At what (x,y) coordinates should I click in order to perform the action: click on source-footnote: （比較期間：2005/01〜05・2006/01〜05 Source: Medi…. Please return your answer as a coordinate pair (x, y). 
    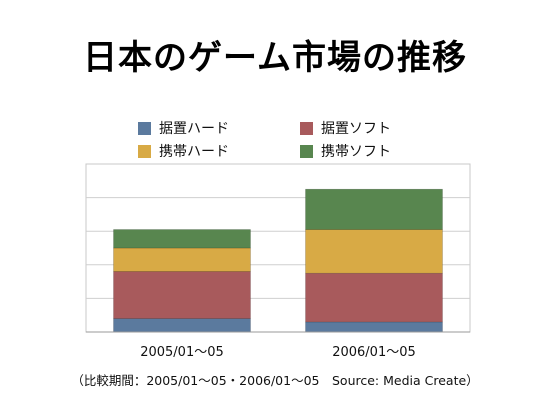
    Looking at the image, I should click on (275, 380).